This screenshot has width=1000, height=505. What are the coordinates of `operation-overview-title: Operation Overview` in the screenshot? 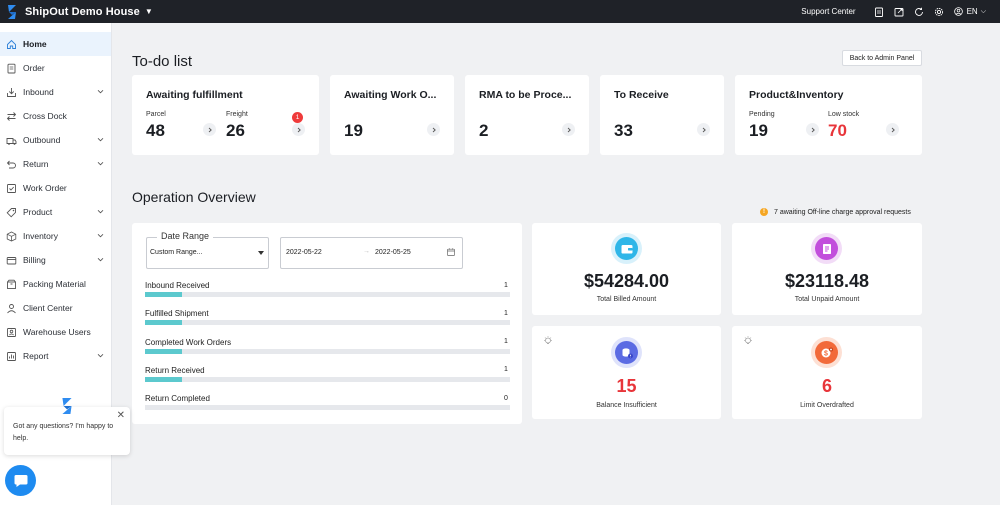 It's located at (194, 197).